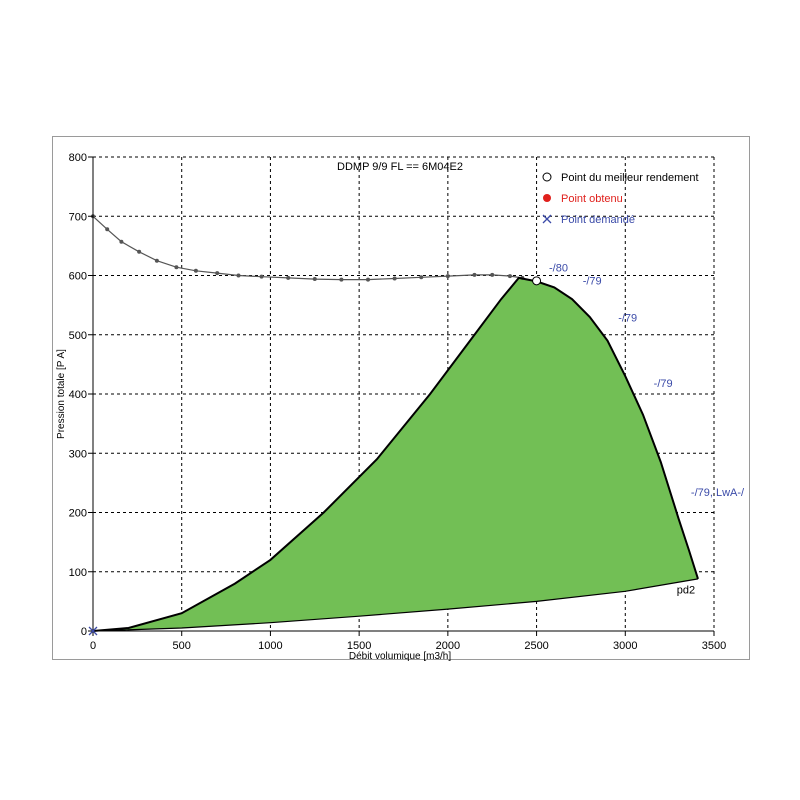 The height and width of the screenshot is (800, 800). What do you see at coordinates (359, 646) in the screenshot?
I see `x-tick-label: 1500` at bounding box center [359, 646].